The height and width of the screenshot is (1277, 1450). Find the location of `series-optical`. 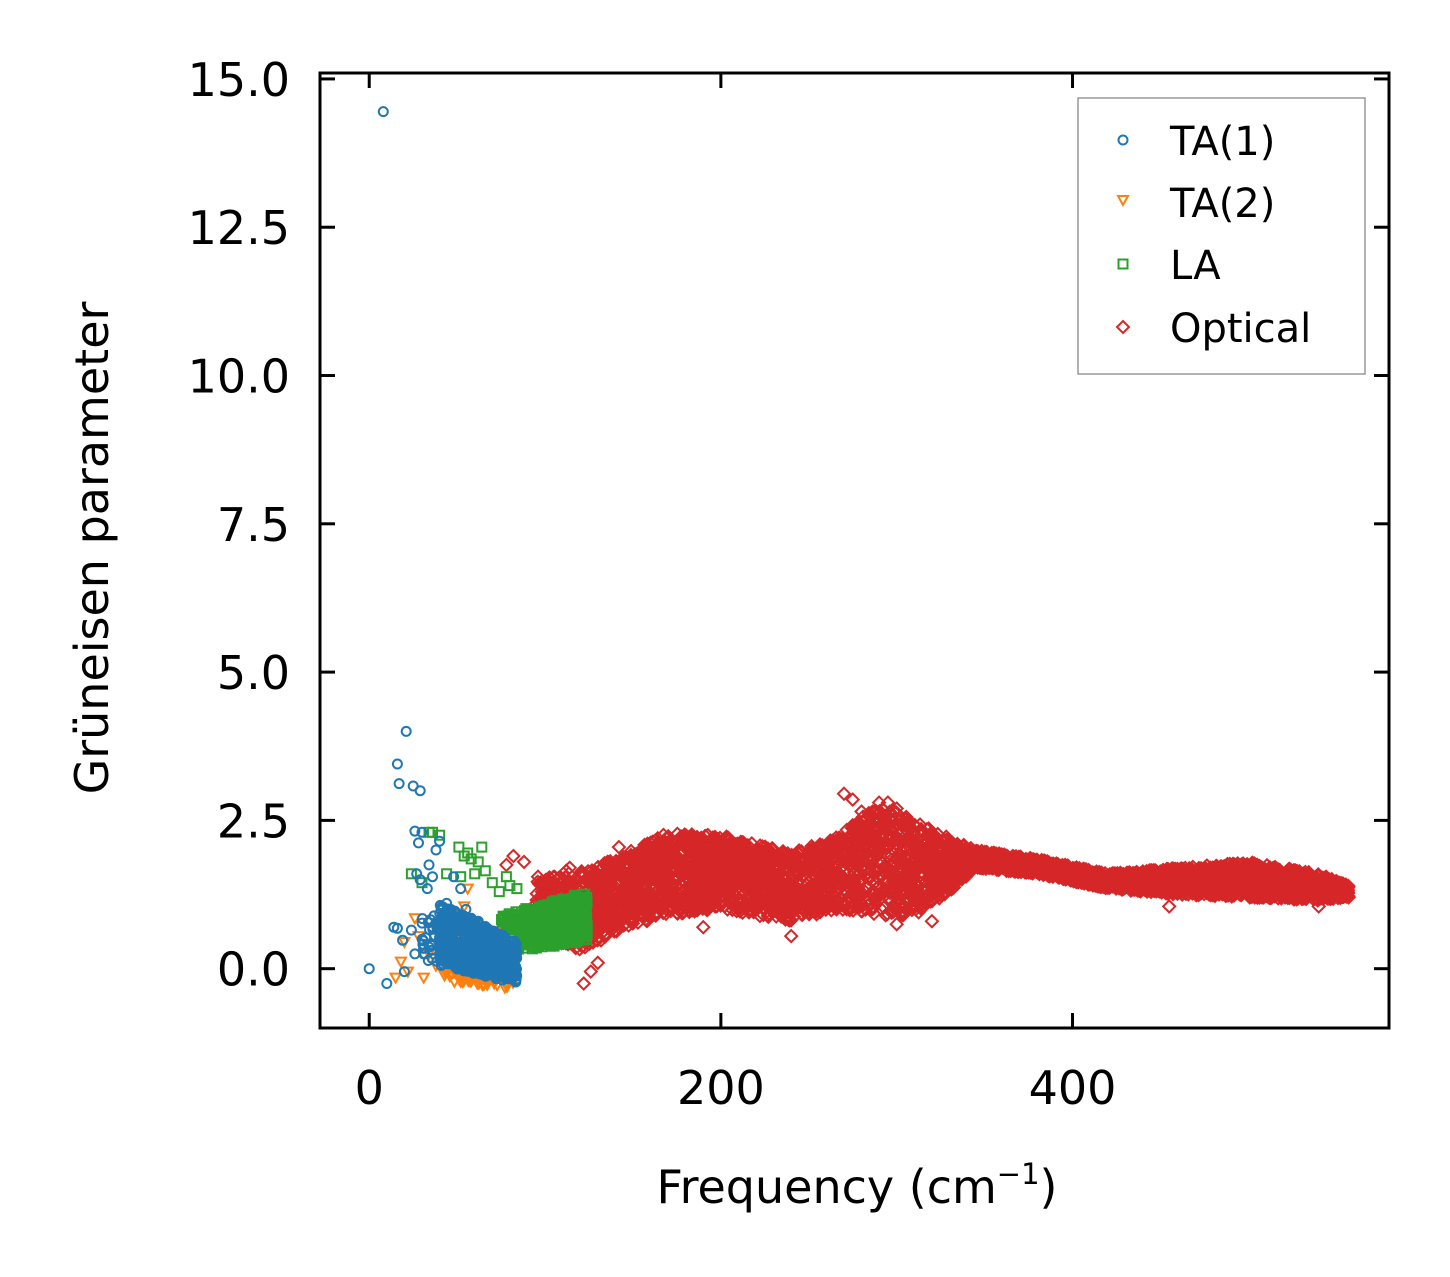

series-optical is located at coordinates (927, 888).